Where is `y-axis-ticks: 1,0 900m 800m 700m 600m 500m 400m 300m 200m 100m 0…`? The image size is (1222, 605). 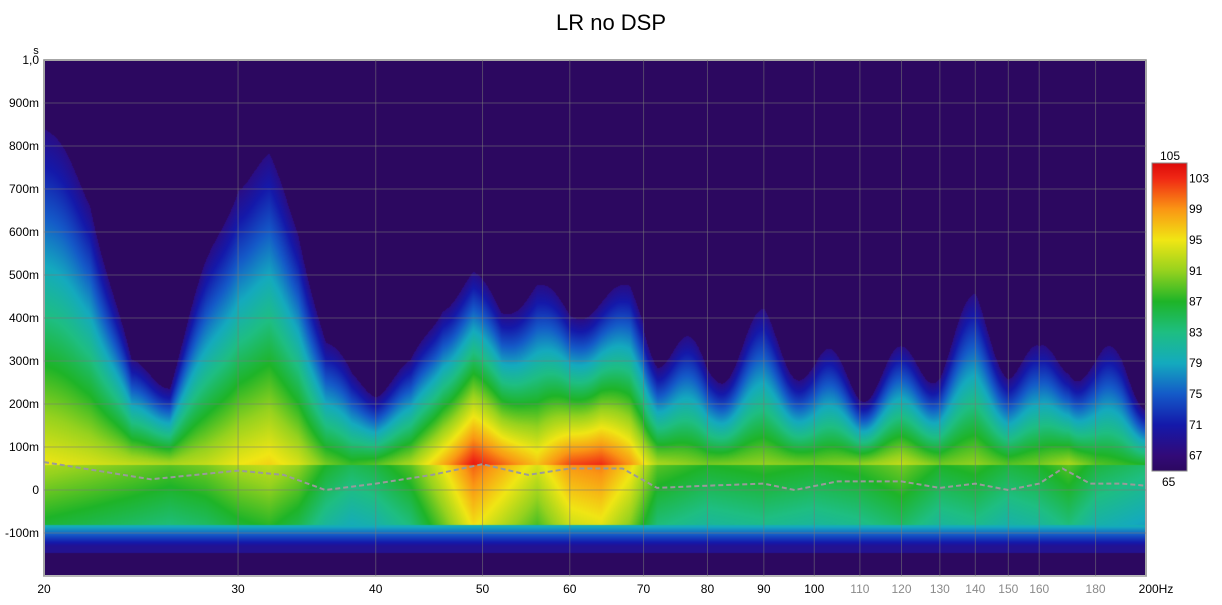 y-axis-ticks: 1,0 900m 800m 700m 600m 500m 400m 300m 200m 100m 0… is located at coordinates (22, 296).